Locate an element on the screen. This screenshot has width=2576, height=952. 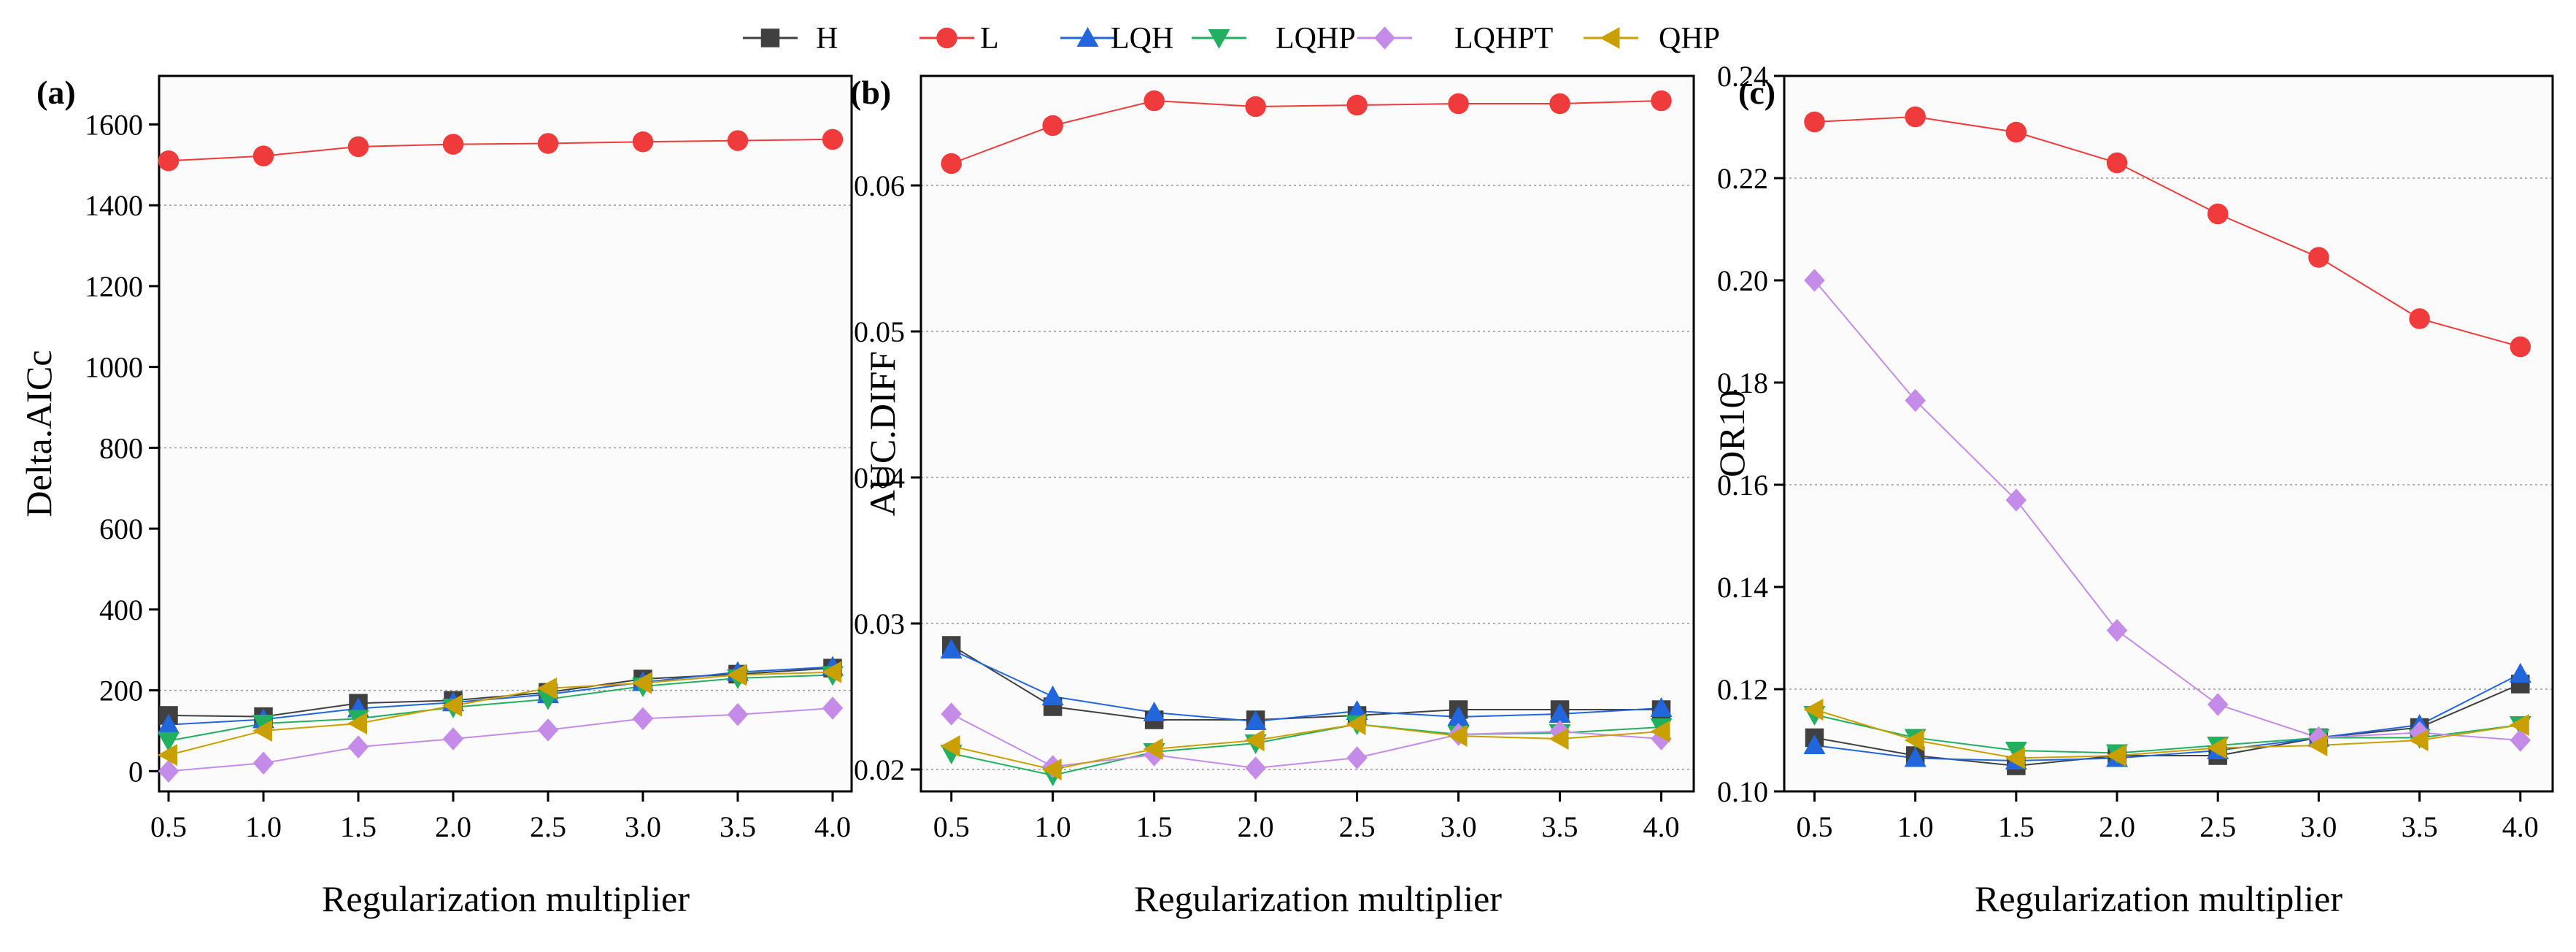
y-tick-label: 1600 is located at coordinates (114, 125).